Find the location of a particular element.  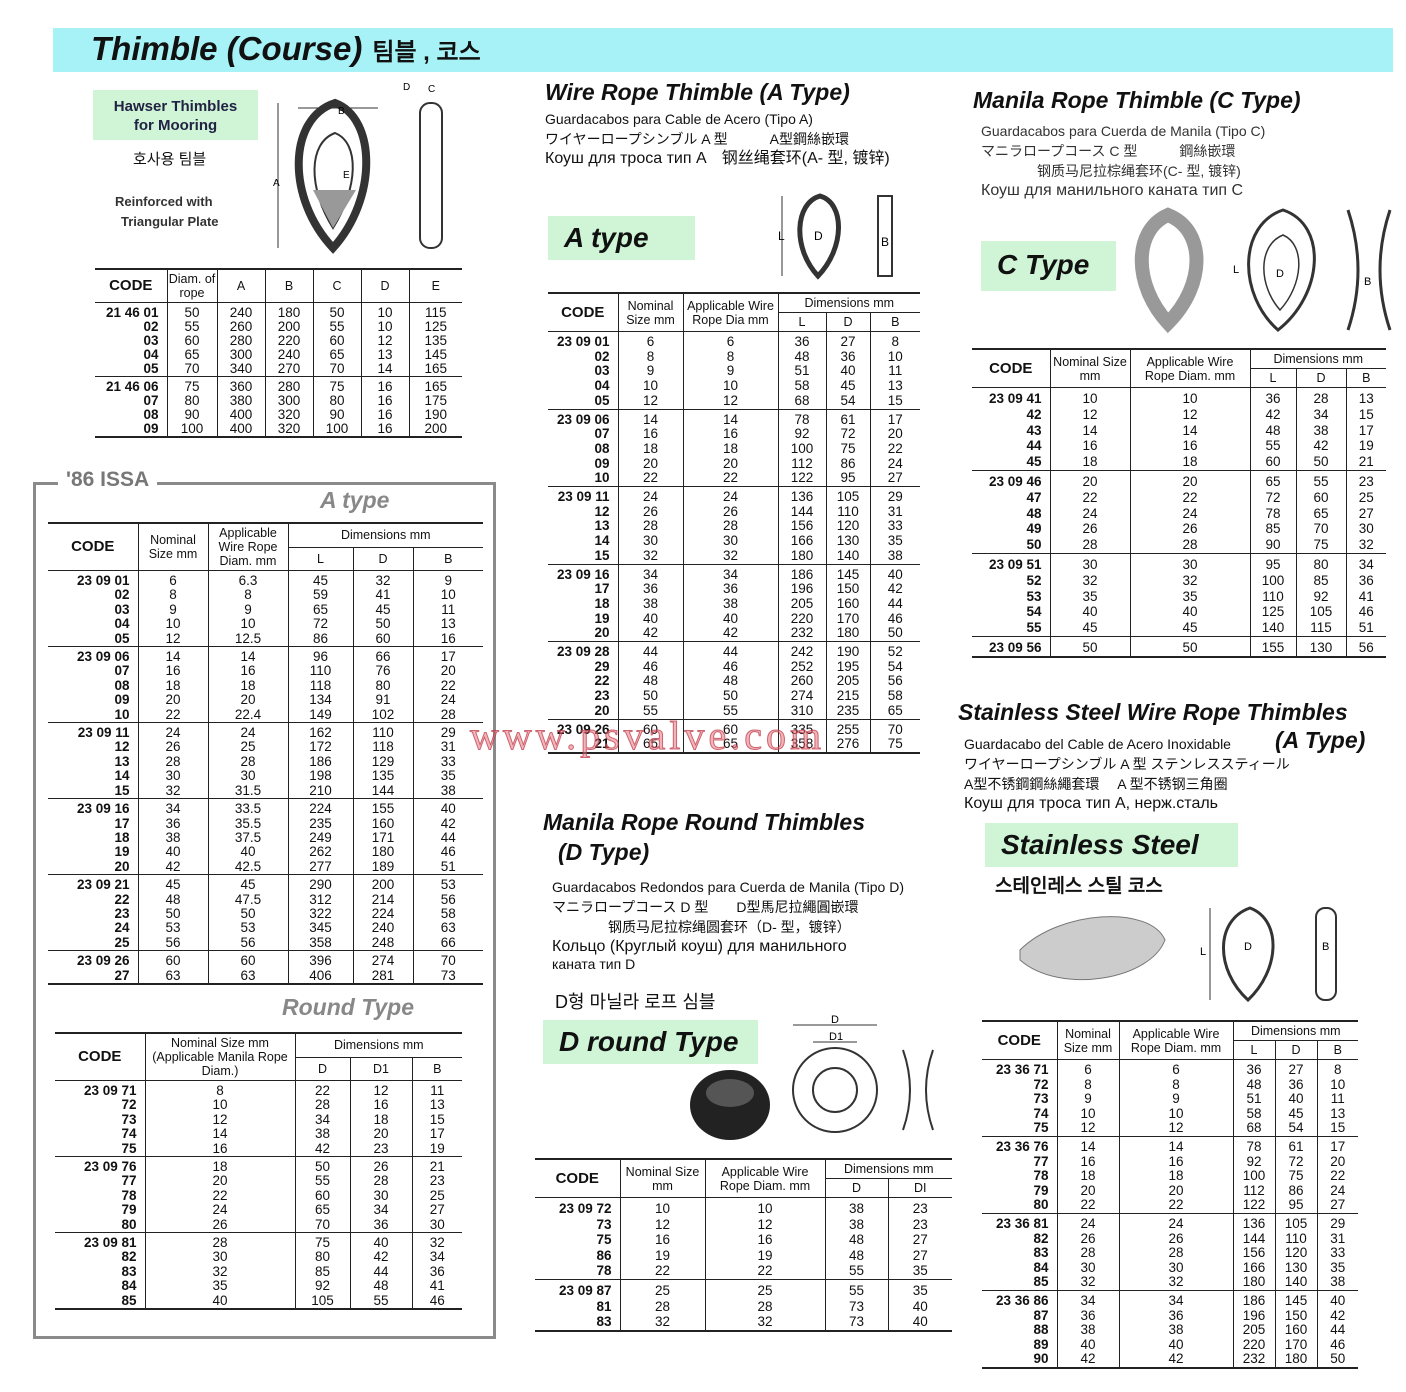

value-cell: 55 is located at coordinates (322, 1181).